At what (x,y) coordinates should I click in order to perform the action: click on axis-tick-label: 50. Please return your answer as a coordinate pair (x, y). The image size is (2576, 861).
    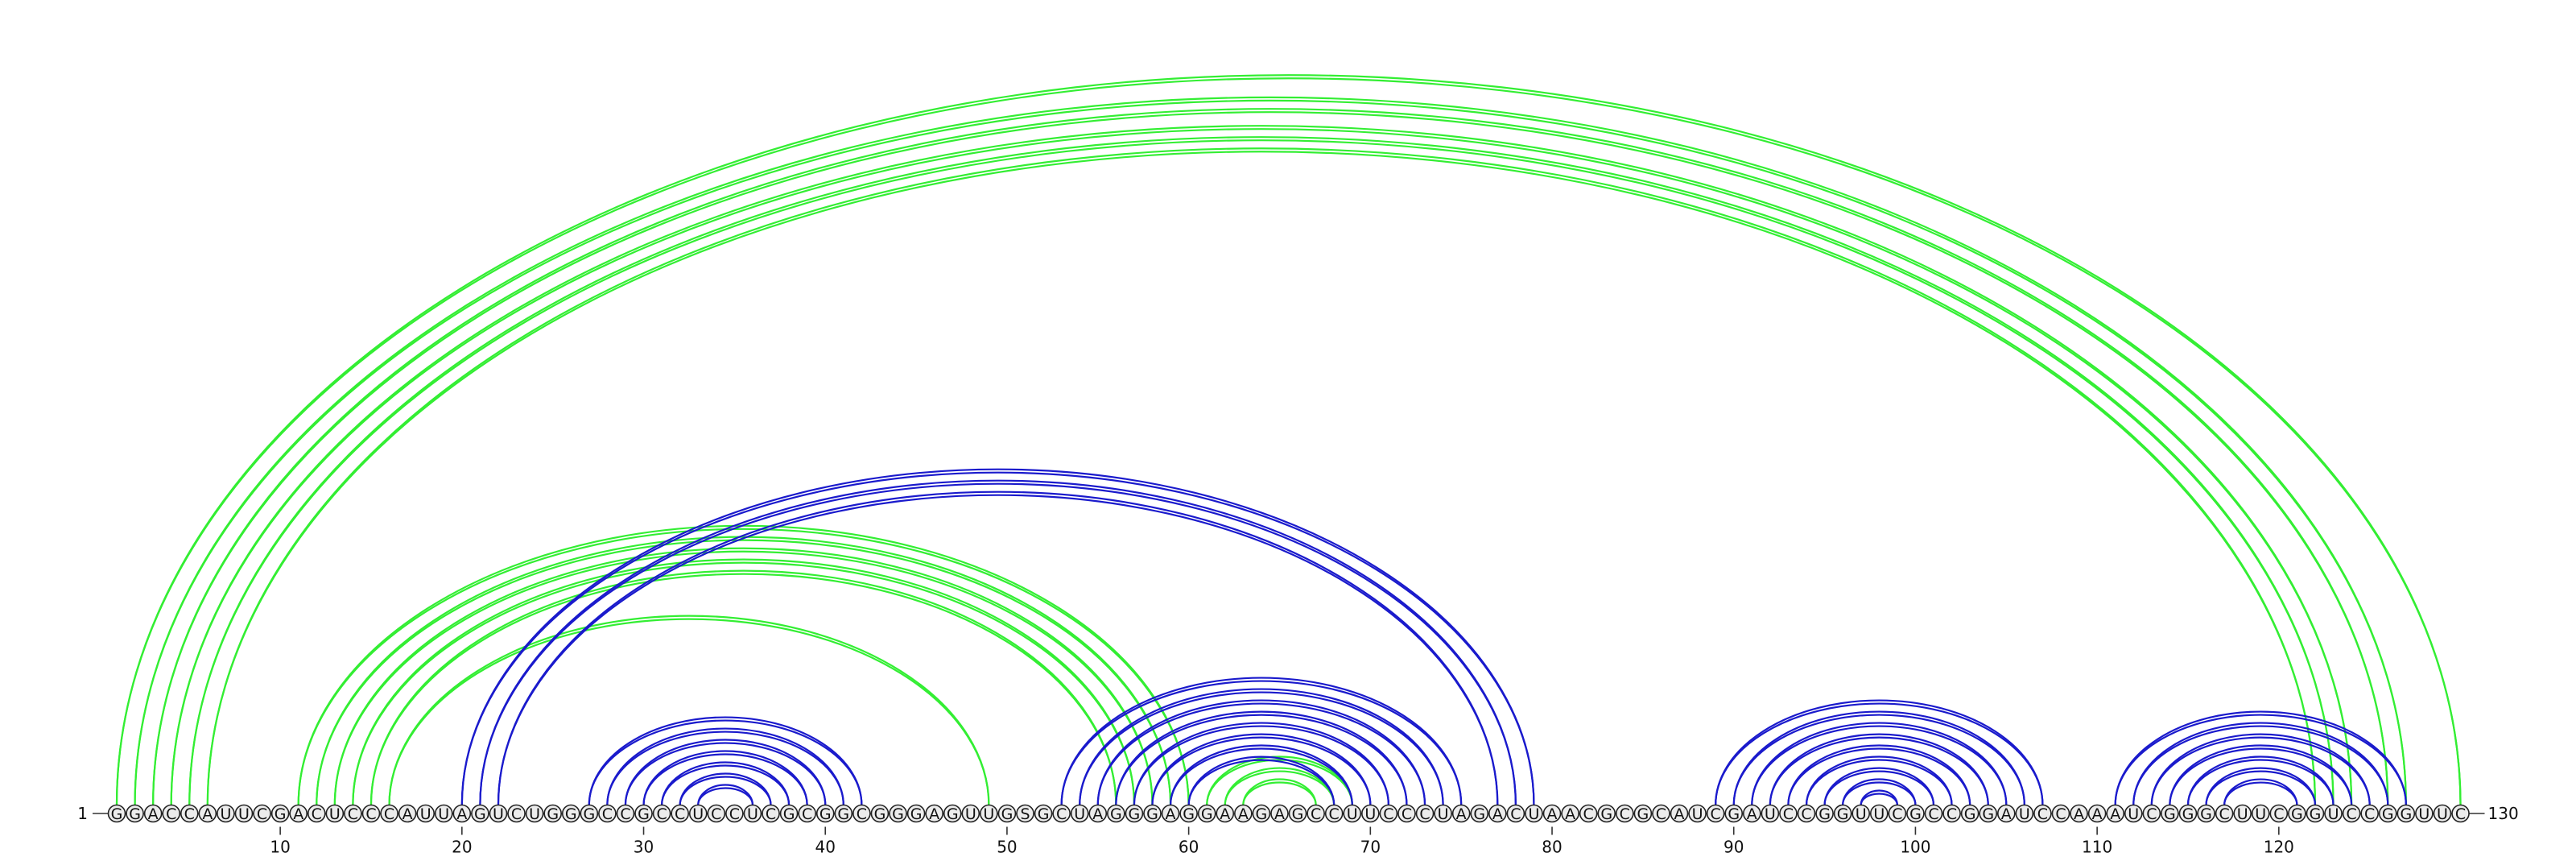
    Looking at the image, I should click on (1007, 847).